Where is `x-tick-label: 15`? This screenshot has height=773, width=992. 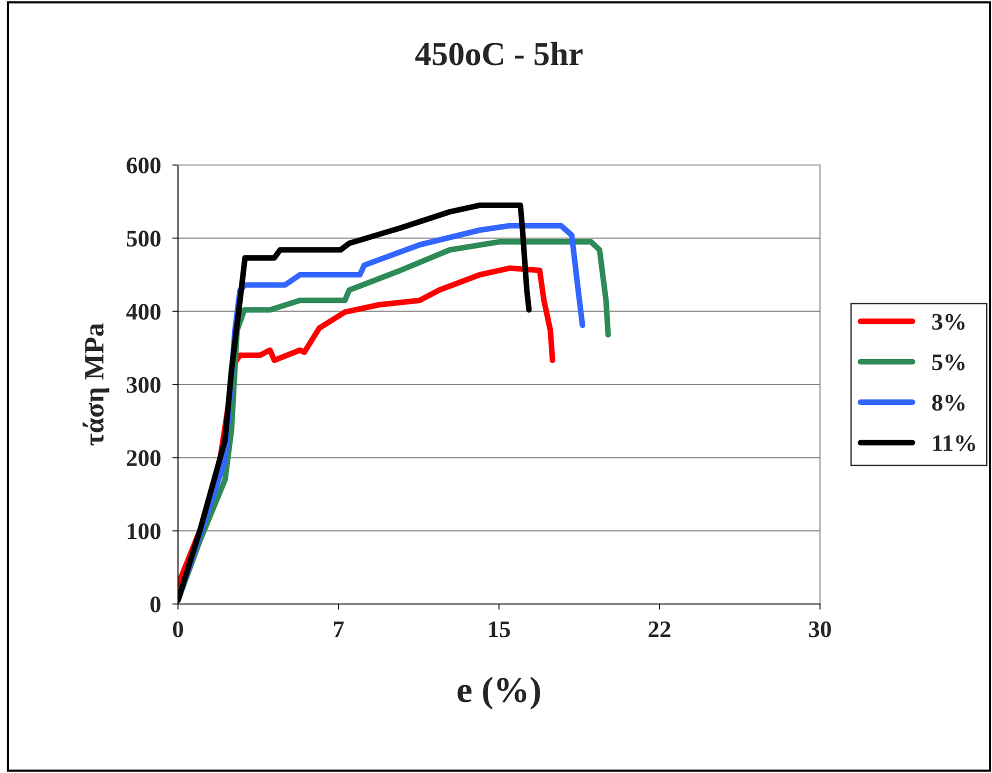 x-tick-label: 15 is located at coordinates (499, 629).